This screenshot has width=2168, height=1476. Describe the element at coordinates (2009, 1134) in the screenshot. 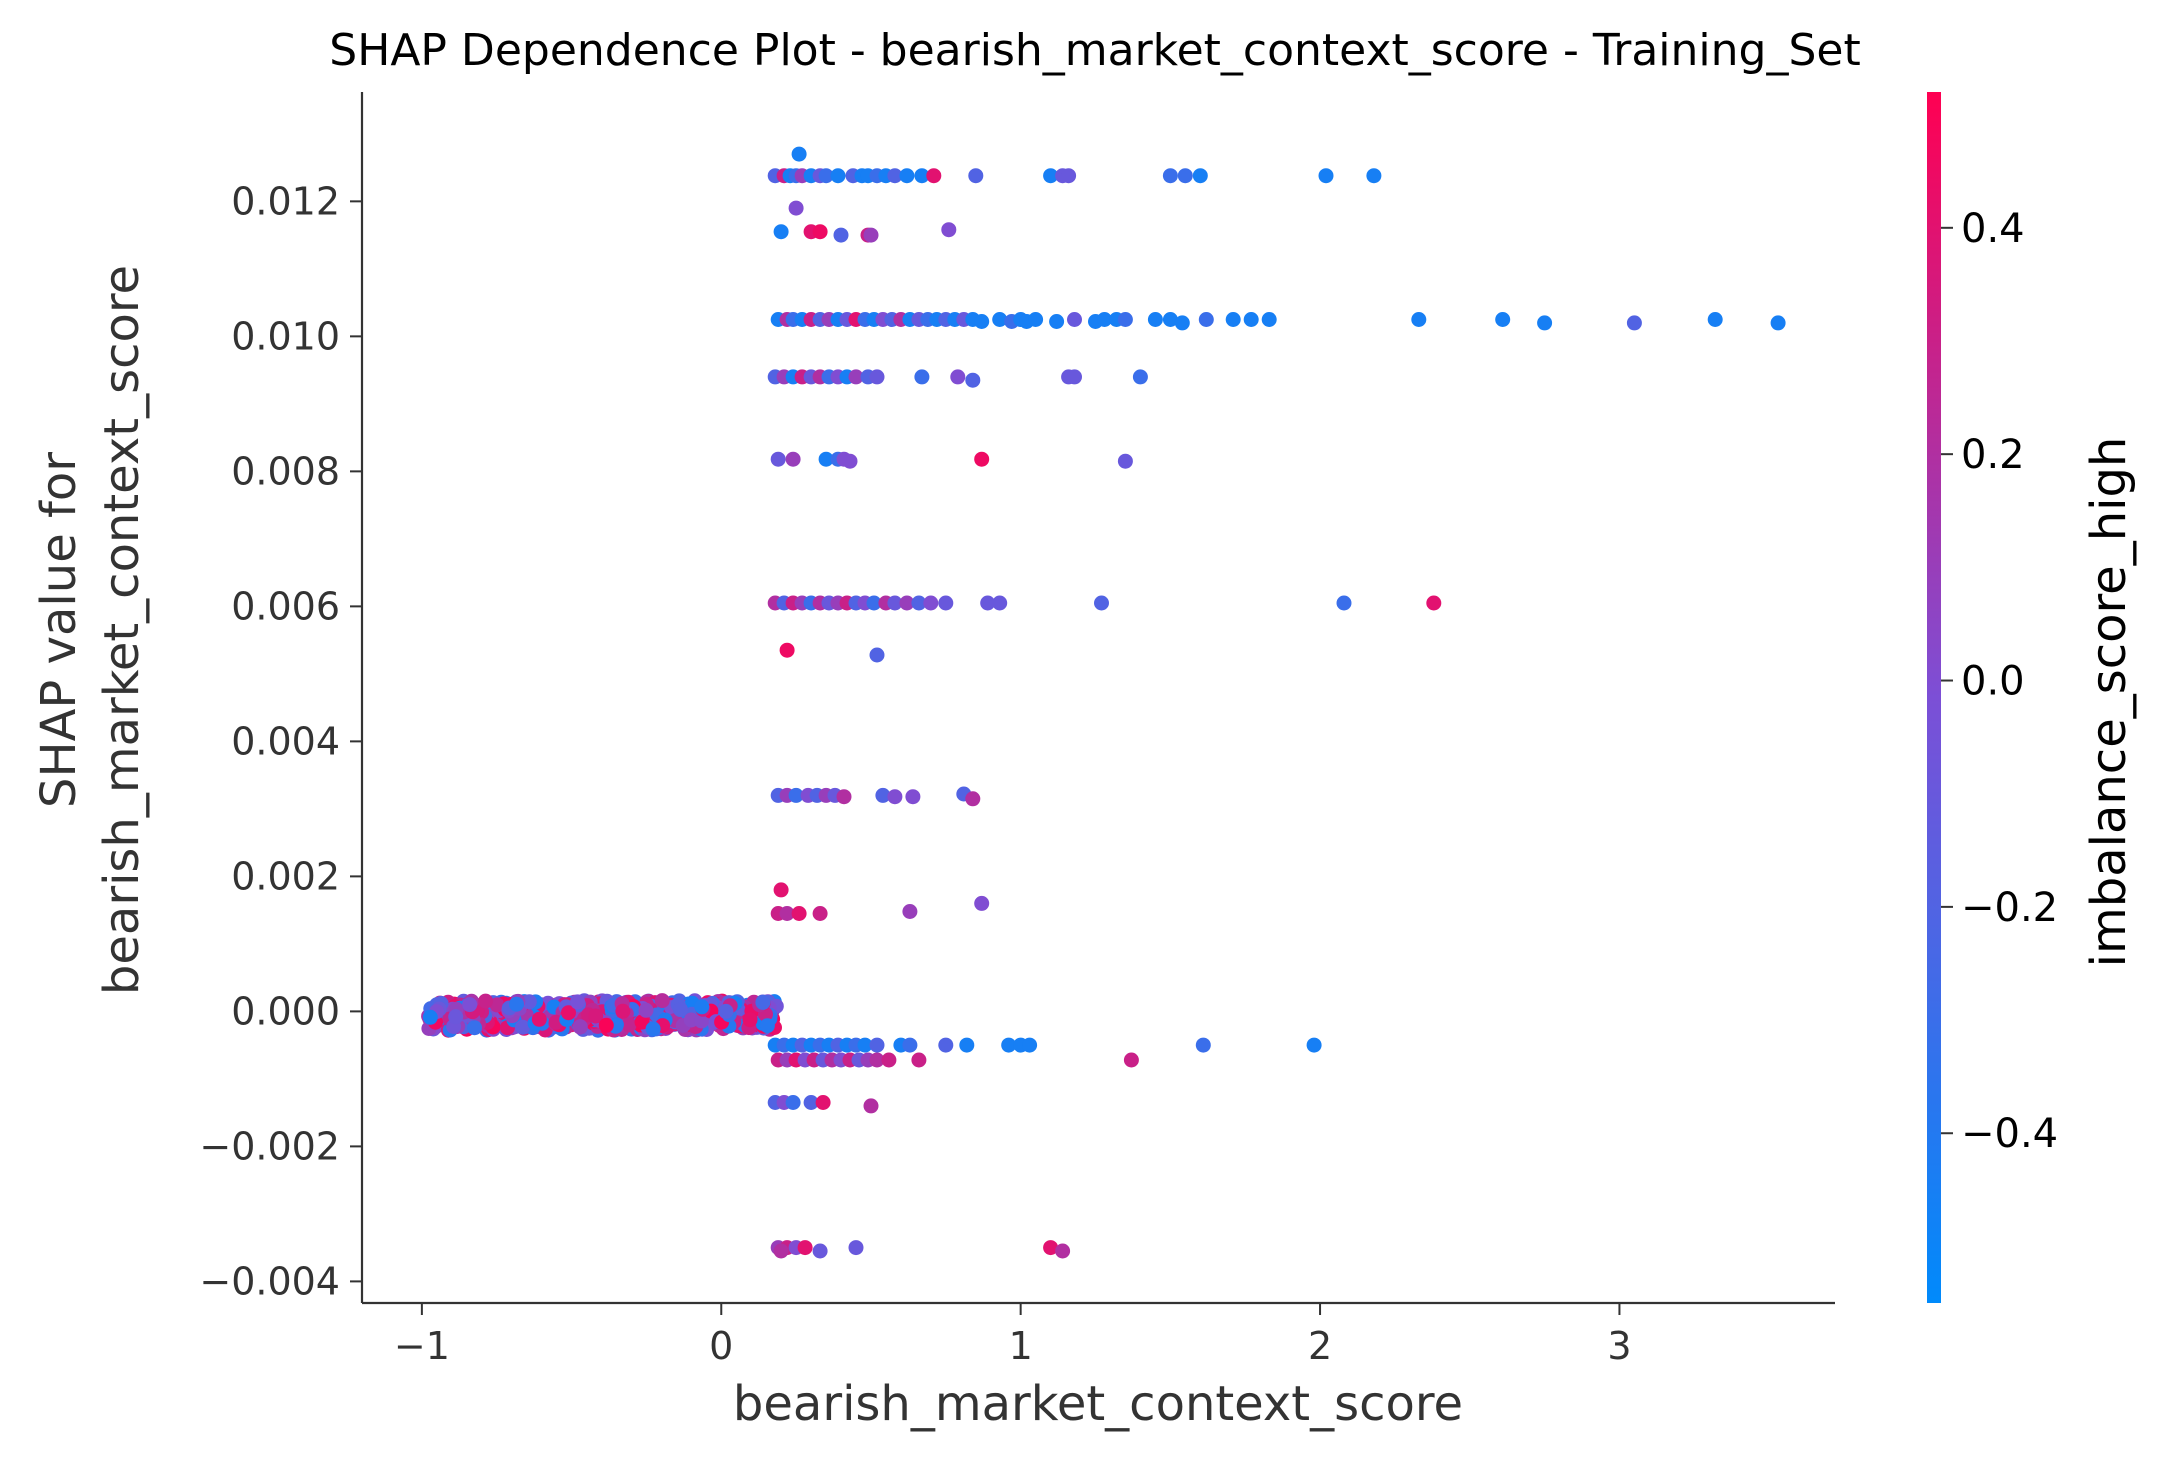

I see `colorbar-tick-label: −0.4` at that location.